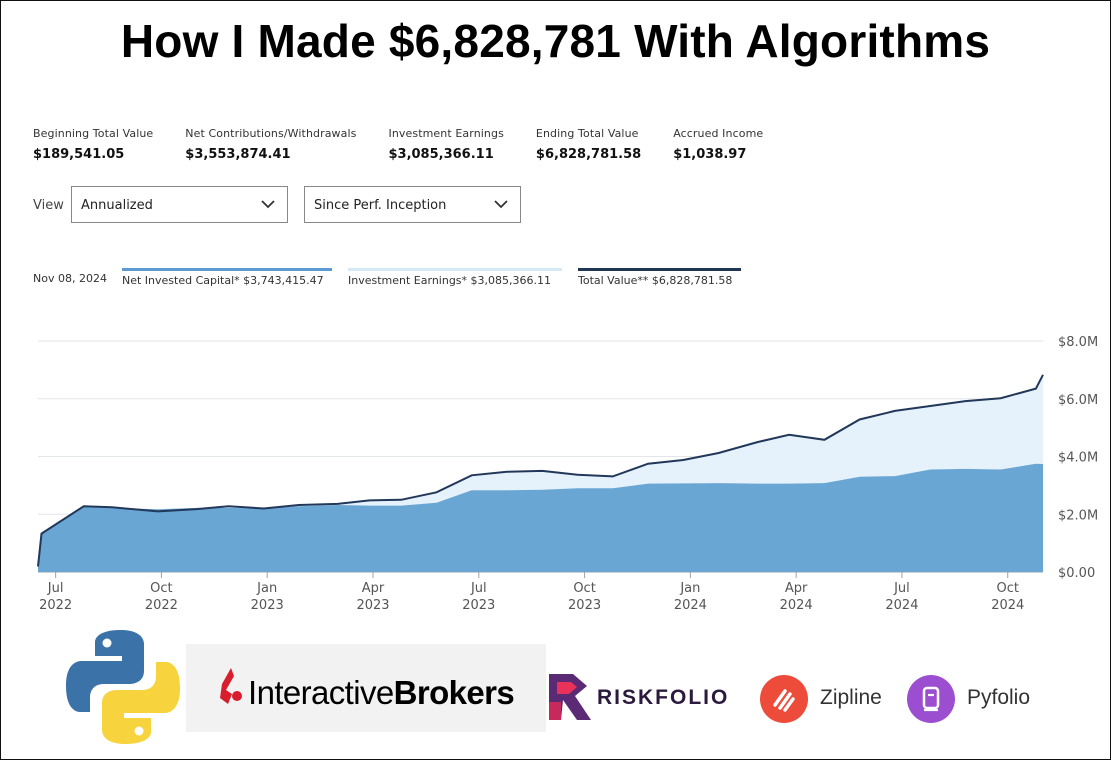  I want to click on date-range-value: Since Perf. Inception, so click(380, 205).